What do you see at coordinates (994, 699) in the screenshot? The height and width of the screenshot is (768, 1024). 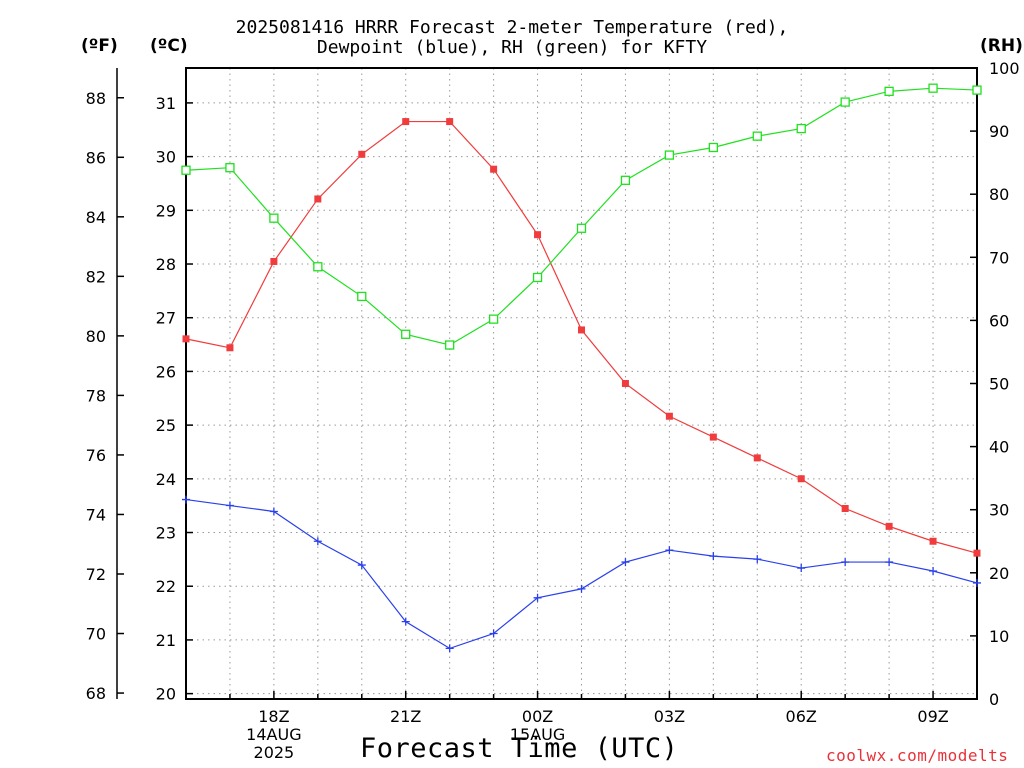 I see `rh-tick-label: 0` at bounding box center [994, 699].